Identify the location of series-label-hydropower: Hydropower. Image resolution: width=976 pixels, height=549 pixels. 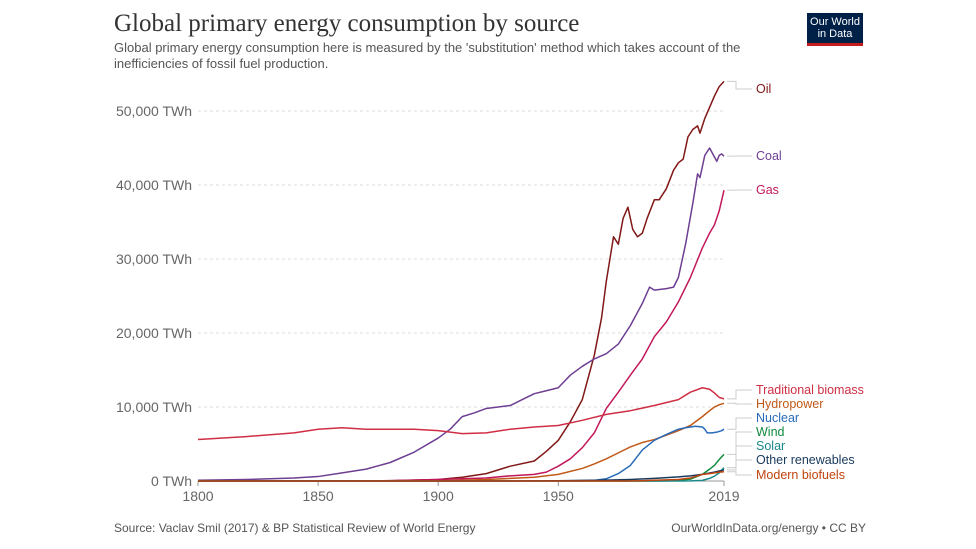
(789, 404).